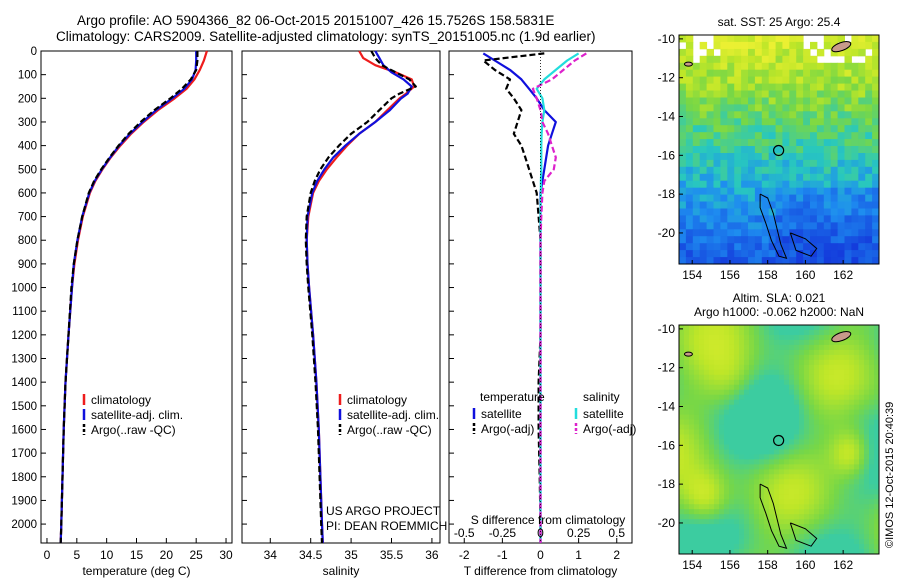 Image resolution: width=900 pixels, height=580 pixels. I want to click on temperature-ytick-label: 1000, so click(24, 289).